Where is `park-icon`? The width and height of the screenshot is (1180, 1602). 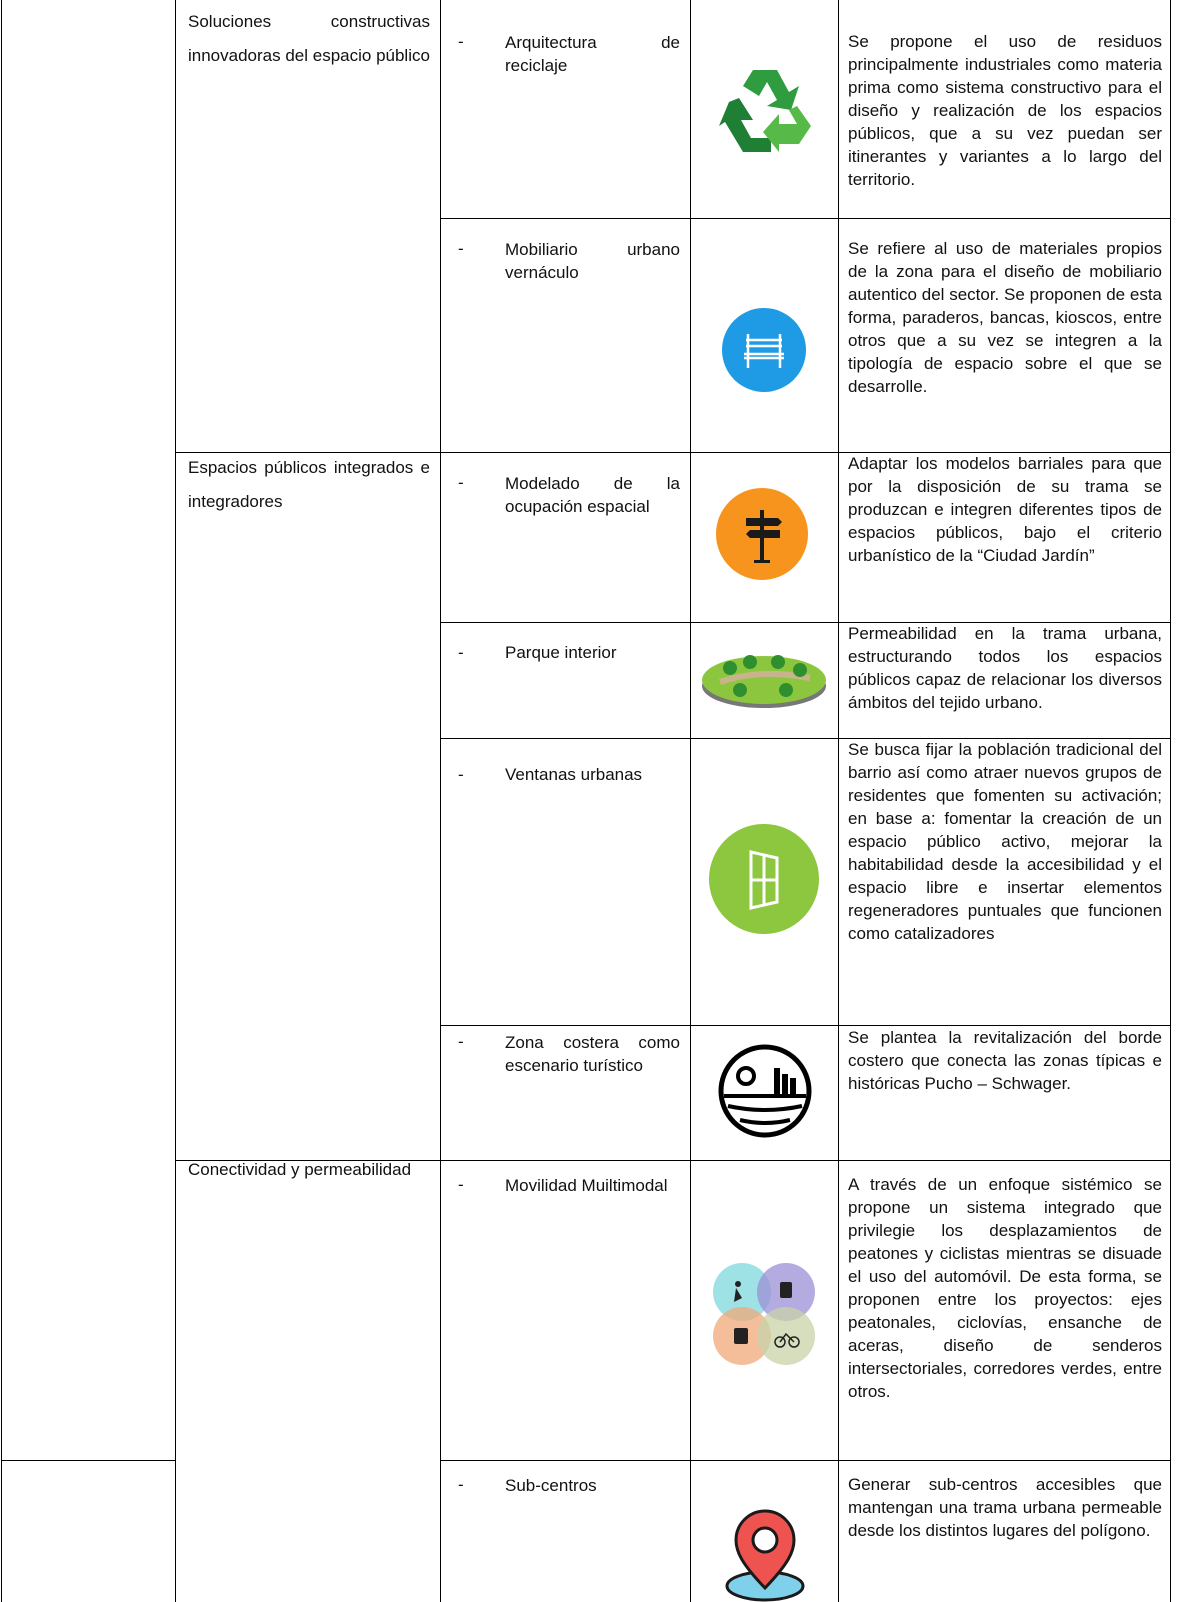
park-icon is located at coordinates (764, 681).